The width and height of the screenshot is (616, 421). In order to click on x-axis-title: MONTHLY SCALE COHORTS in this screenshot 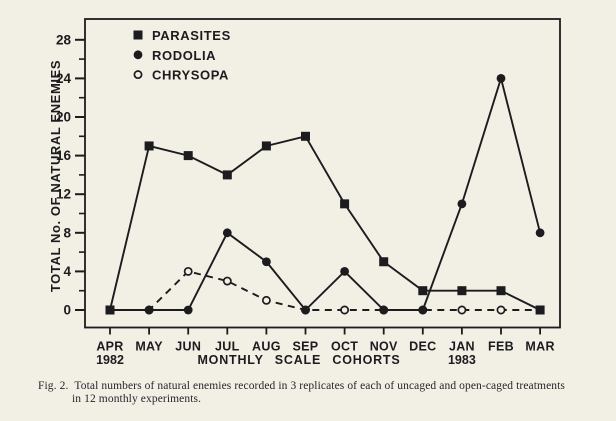, I will do `click(298, 360)`.